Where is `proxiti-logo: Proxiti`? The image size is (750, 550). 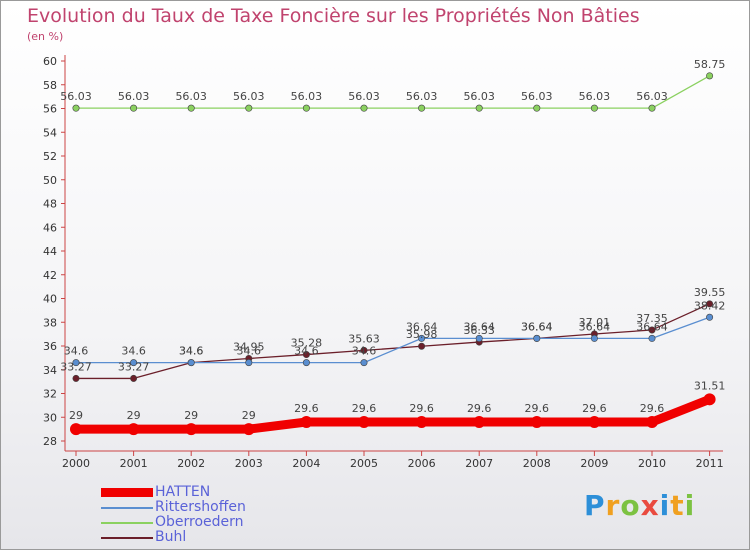 proxiti-logo: Proxiti is located at coordinates (639, 505).